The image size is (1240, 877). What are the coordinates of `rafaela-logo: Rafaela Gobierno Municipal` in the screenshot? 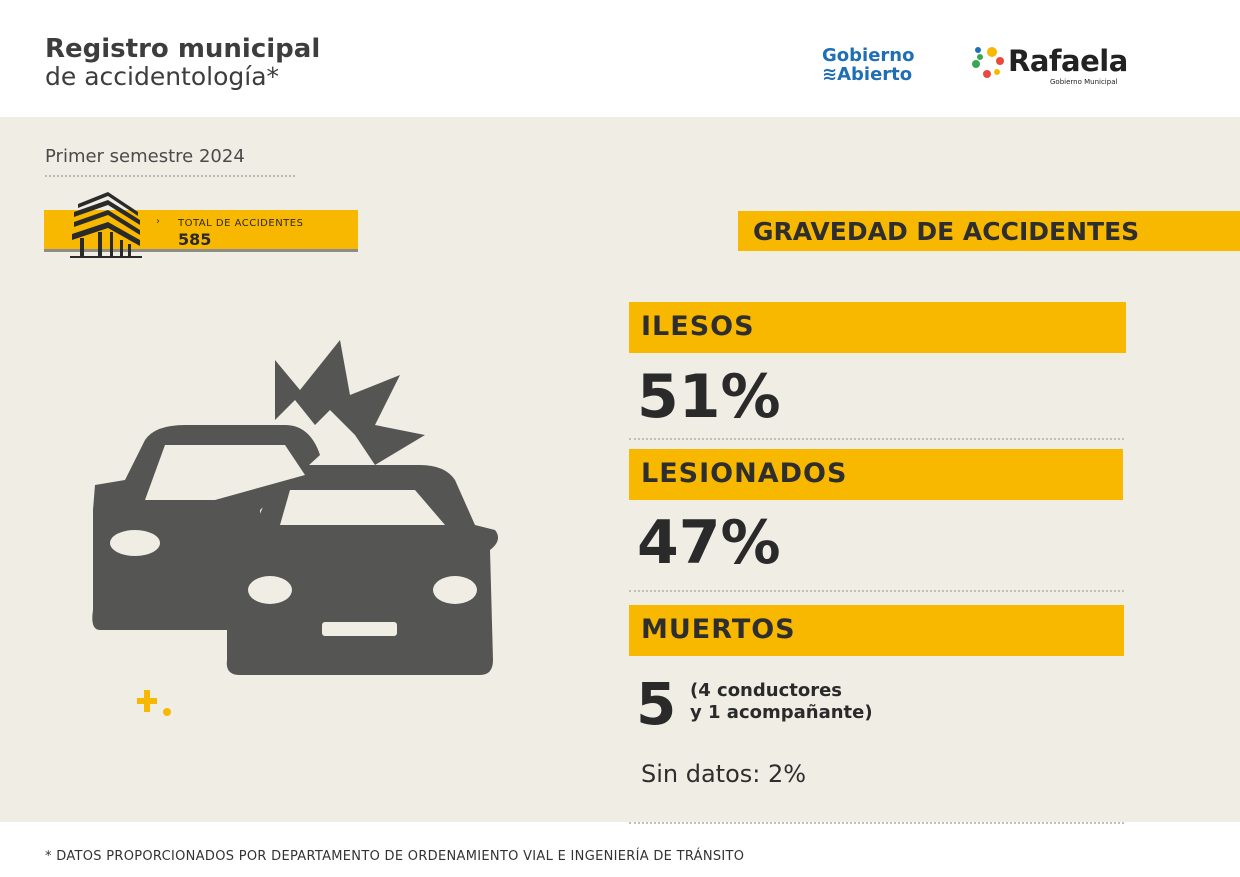 It's located at (1049, 65).